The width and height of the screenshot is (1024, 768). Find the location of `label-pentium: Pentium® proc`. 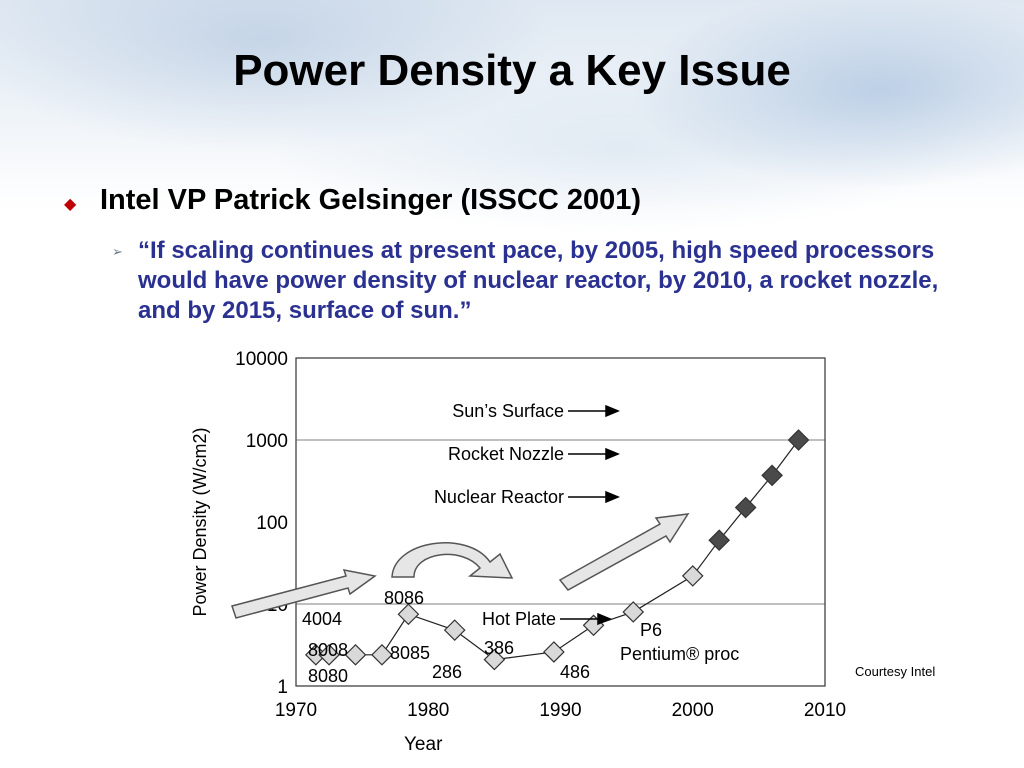

label-pentium: Pentium® proc is located at coordinates (679, 654).